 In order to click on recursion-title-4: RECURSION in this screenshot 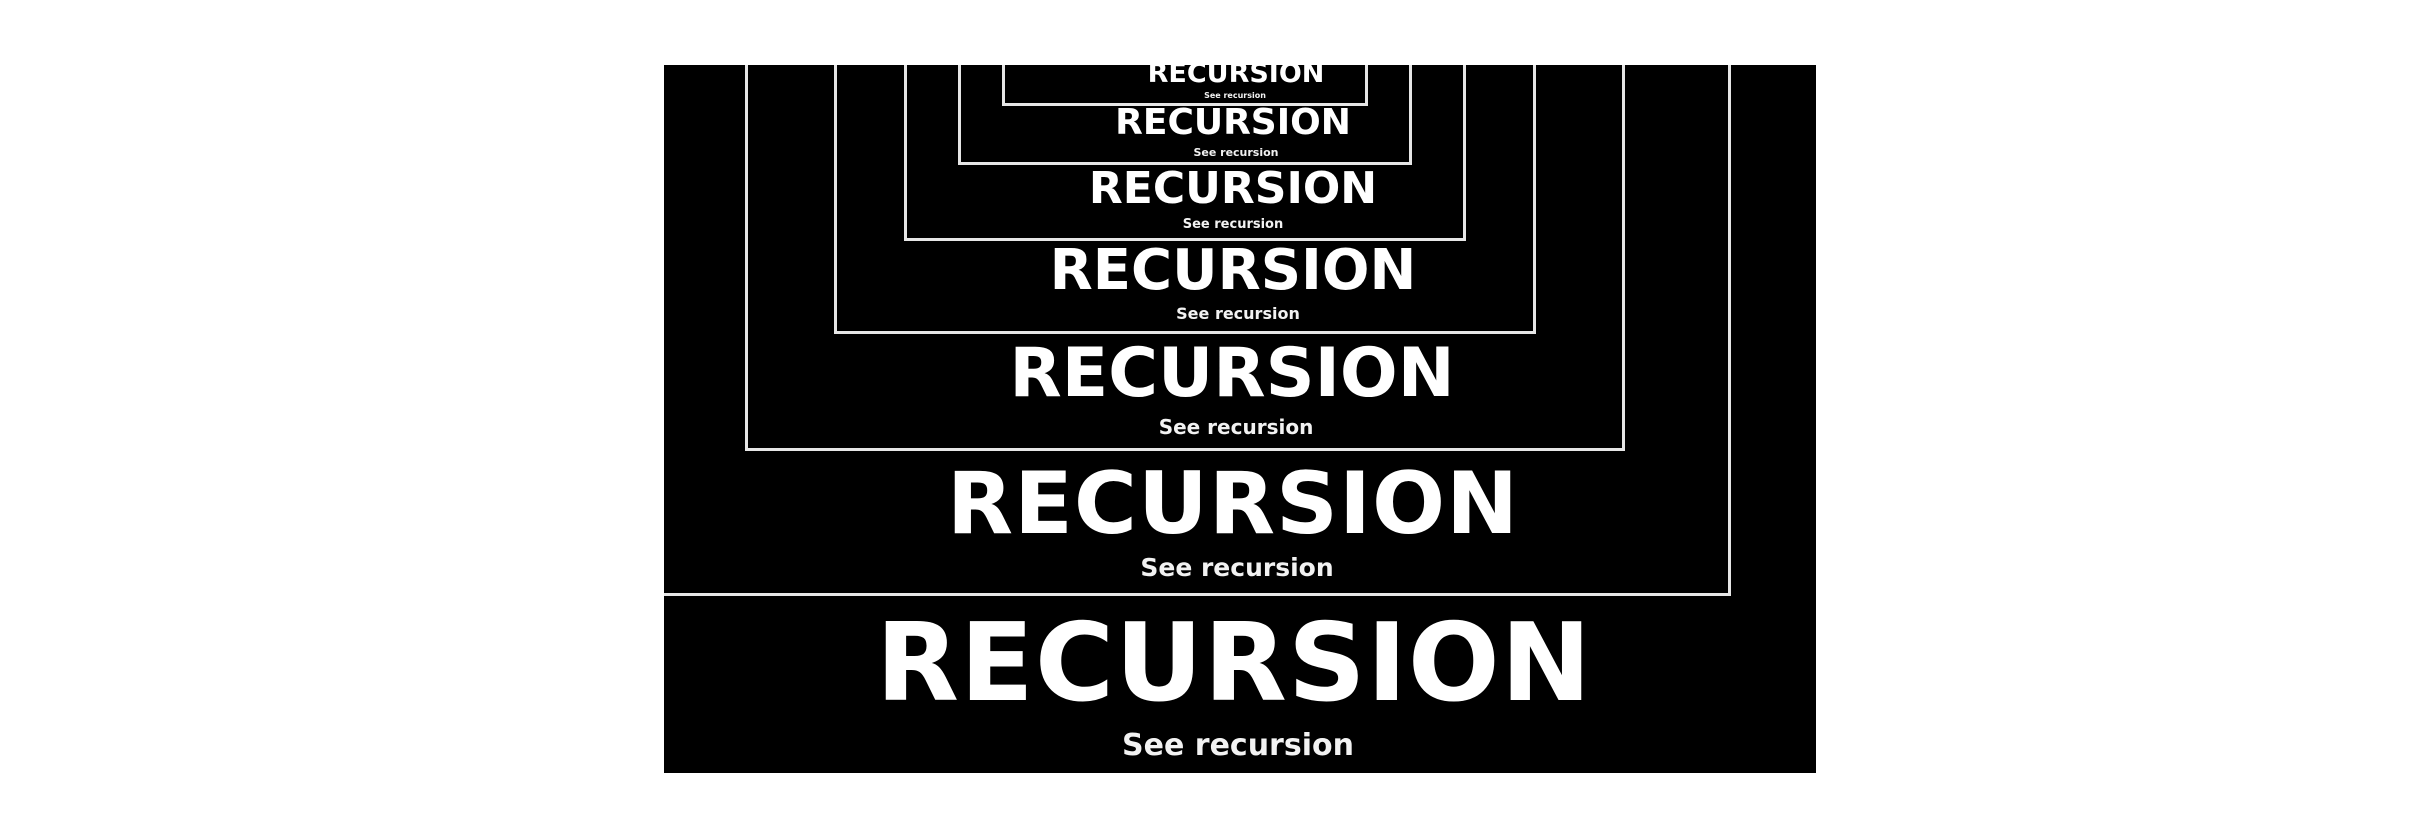, I will do `click(1233, 270)`.